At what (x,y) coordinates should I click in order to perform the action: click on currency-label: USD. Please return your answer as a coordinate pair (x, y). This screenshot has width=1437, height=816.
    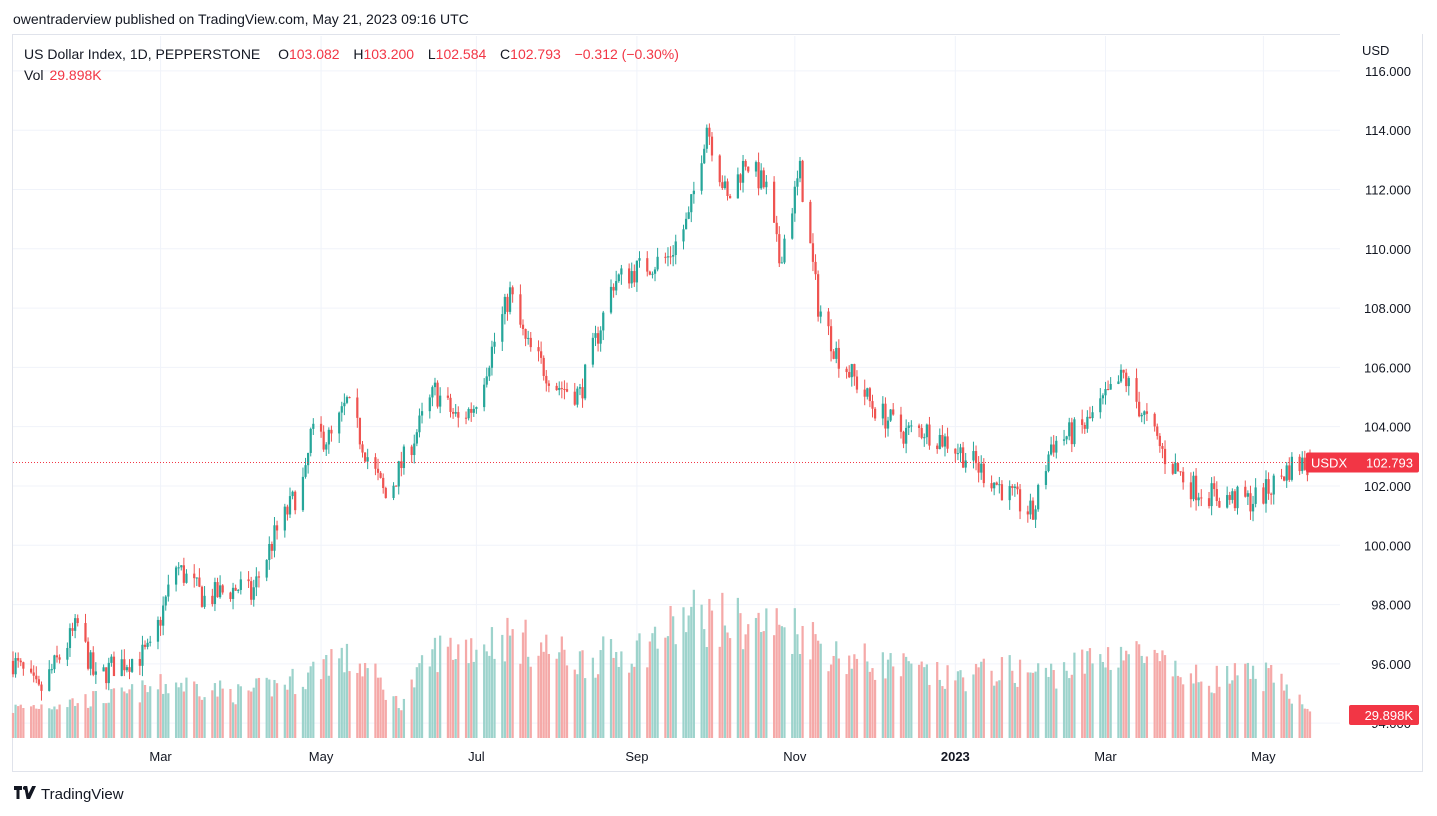
    Looking at the image, I should click on (1376, 50).